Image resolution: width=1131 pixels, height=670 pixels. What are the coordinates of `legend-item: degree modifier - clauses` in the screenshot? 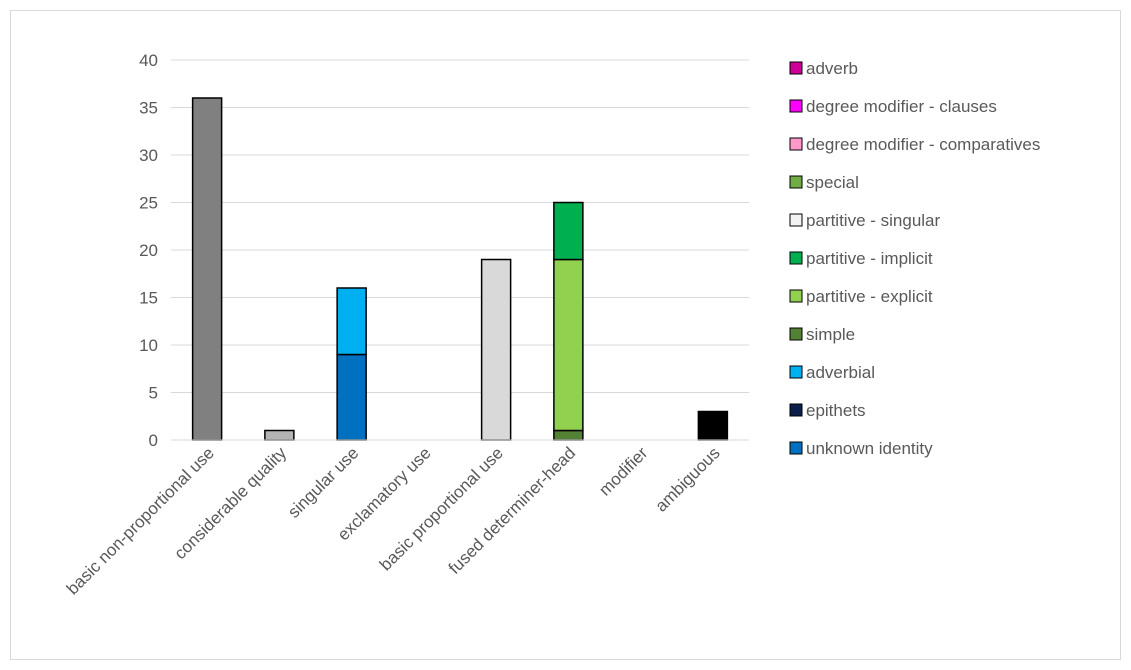 It's located at (893, 106).